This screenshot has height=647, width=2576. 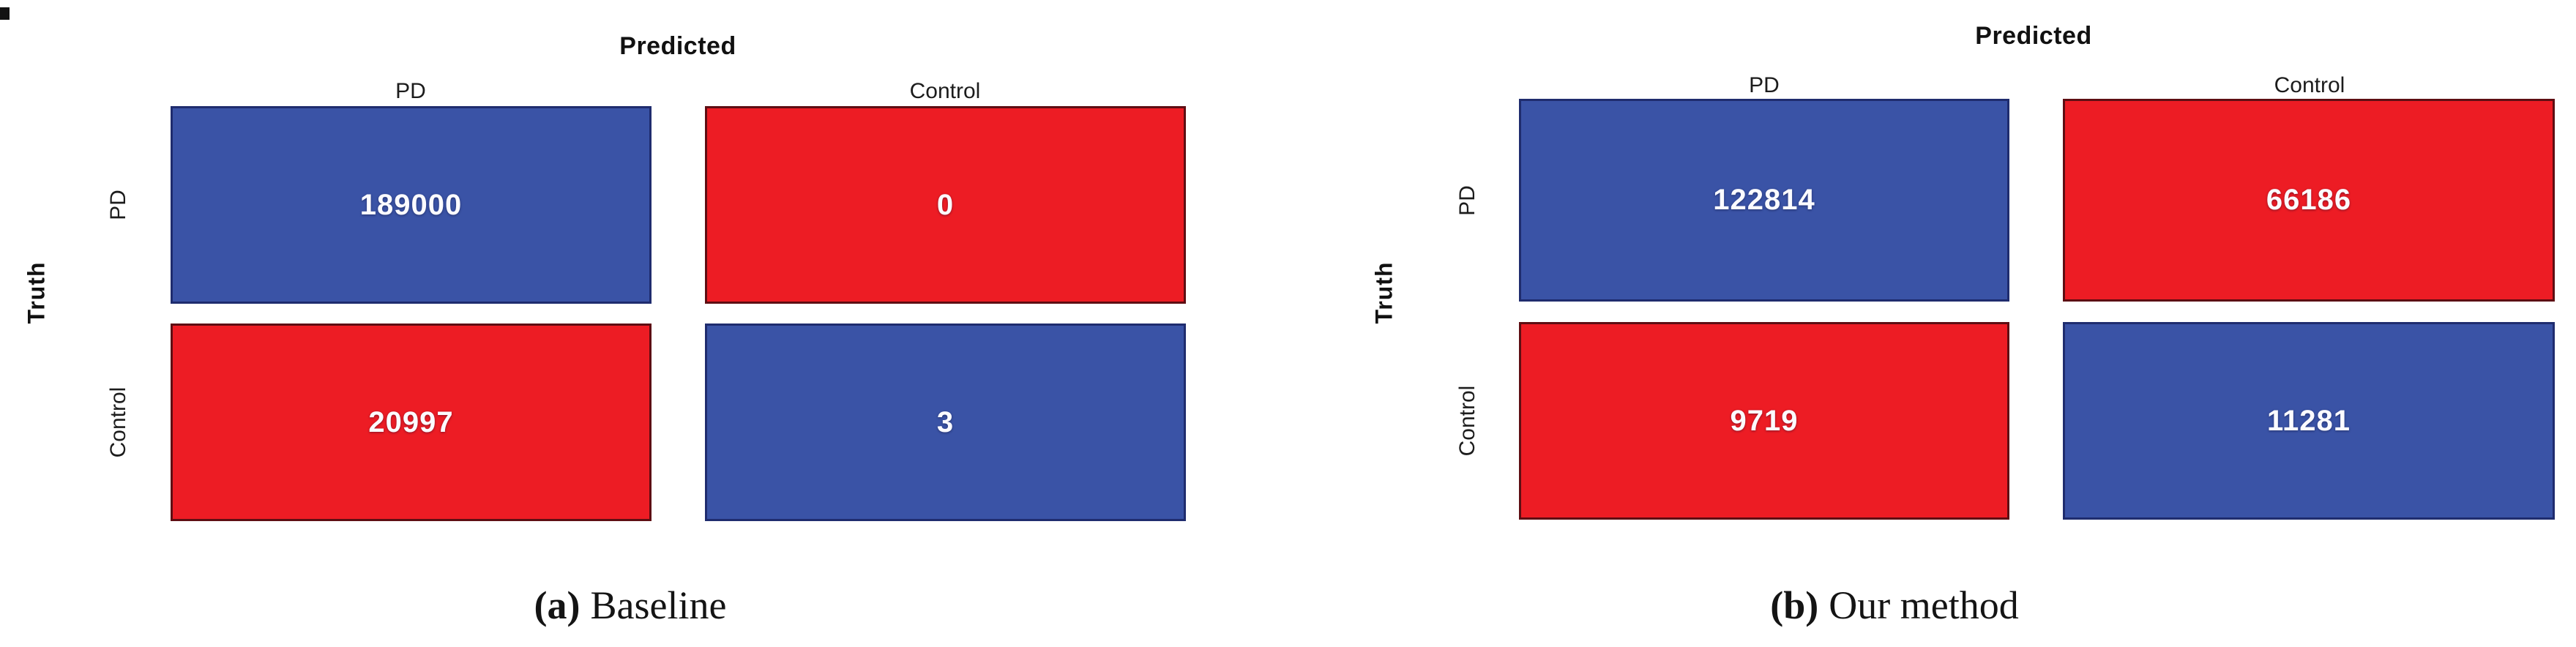 I want to click on cell-truth-control-pred-control: 3, so click(x=945, y=422).